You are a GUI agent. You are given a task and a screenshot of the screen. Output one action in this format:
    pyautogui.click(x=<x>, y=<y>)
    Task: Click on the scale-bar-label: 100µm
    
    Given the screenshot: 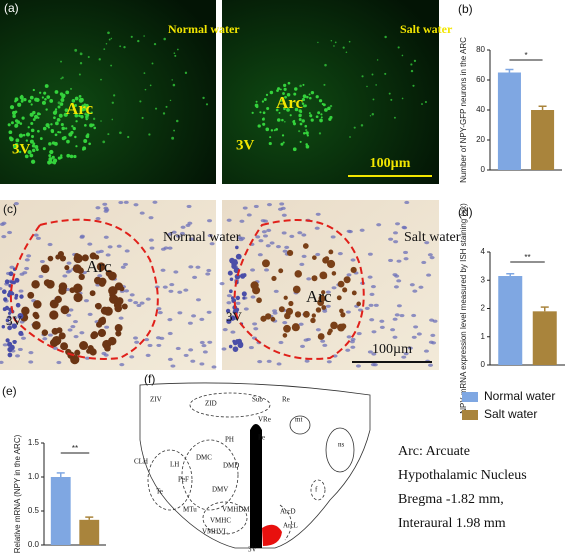 What is the action you would take?
    pyautogui.click(x=390, y=163)
    